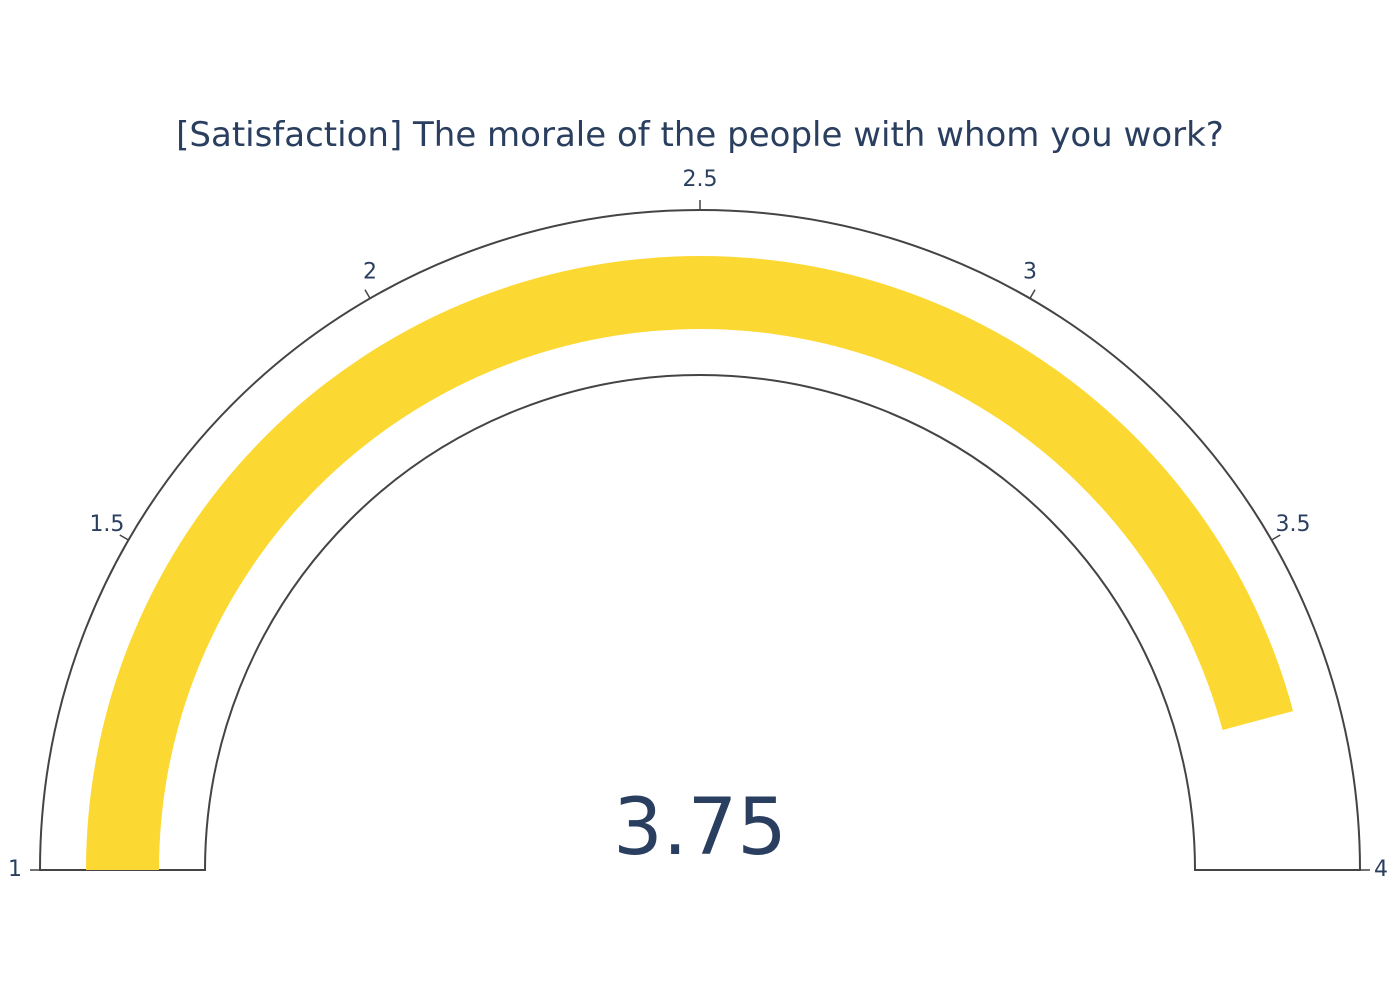 This screenshot has height=1000, width=1400. Describe the element at coordinates (15, 869) in the screenshot. I see `gauge-tick-label: 1` at that location.